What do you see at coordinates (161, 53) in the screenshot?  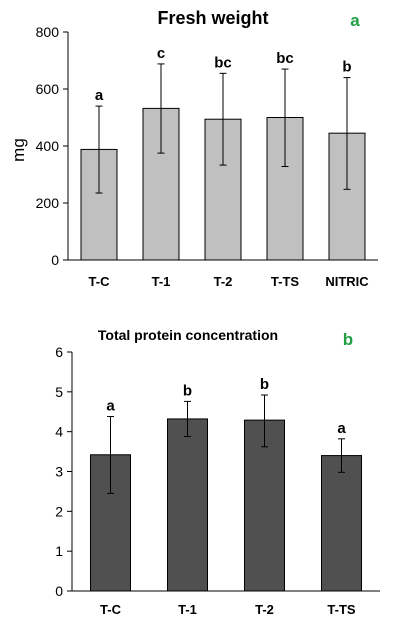 I see `chart-a-significance-label: c` at bounding box center [161, 53].